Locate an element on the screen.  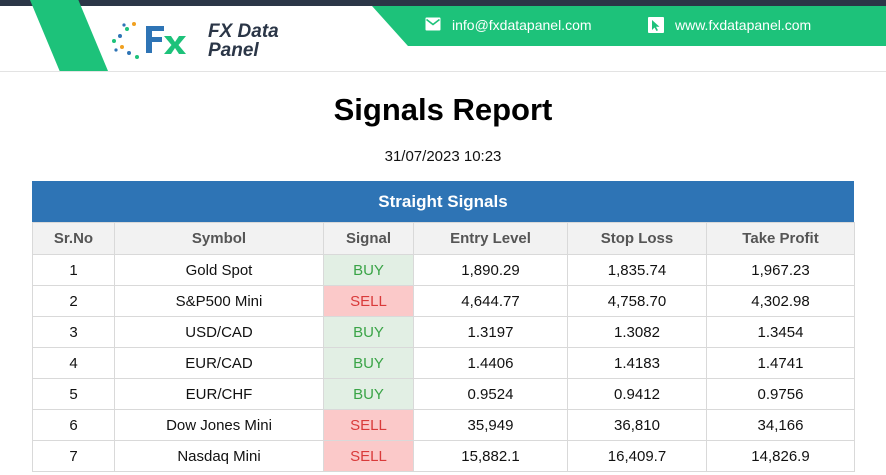
col-header-stop-loss: Stop Loss is located at coordinates (637, 238).